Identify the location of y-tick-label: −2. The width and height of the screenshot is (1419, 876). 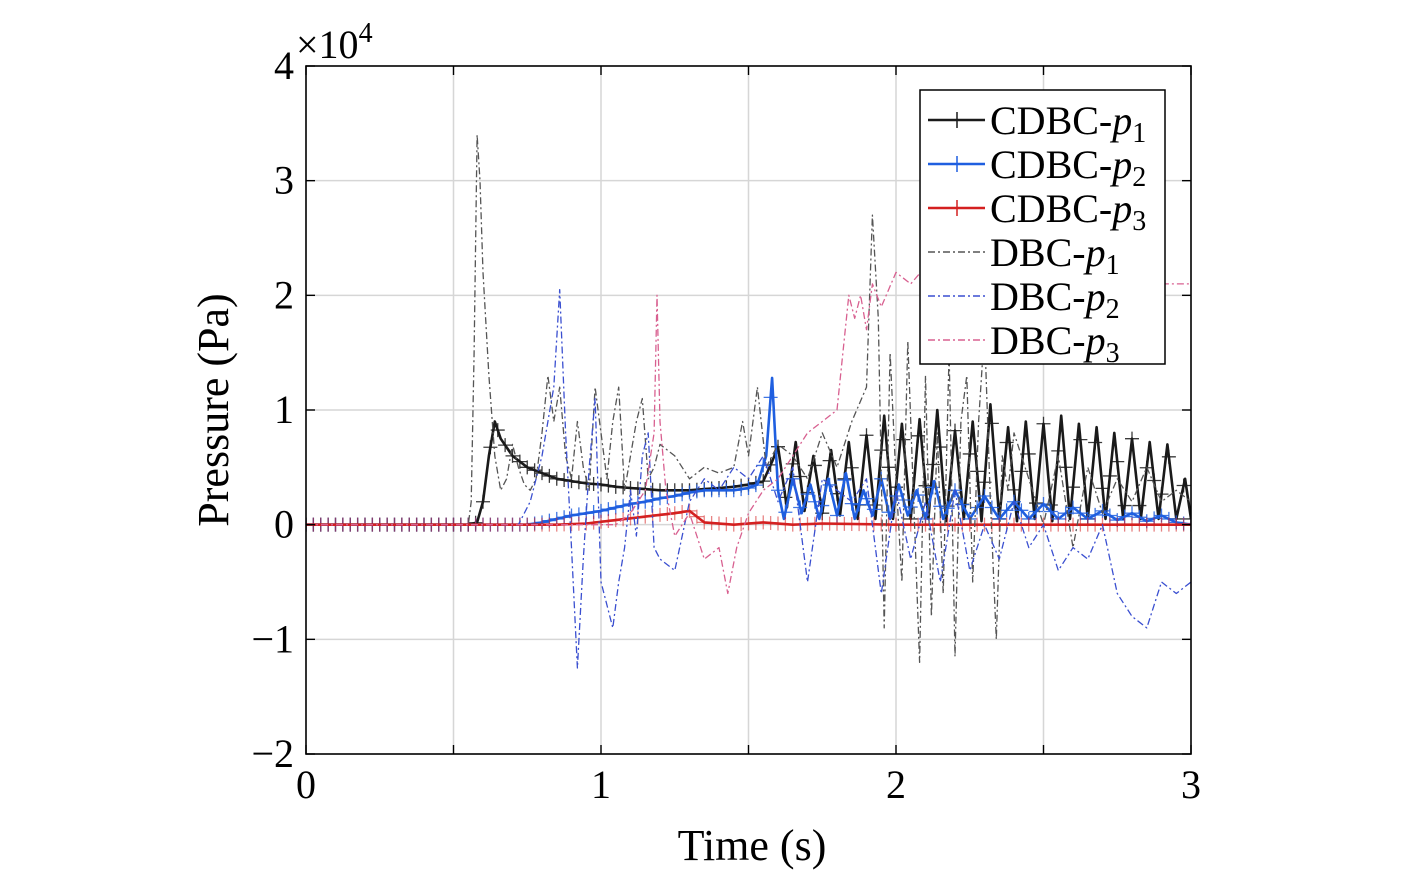
(272, 753).